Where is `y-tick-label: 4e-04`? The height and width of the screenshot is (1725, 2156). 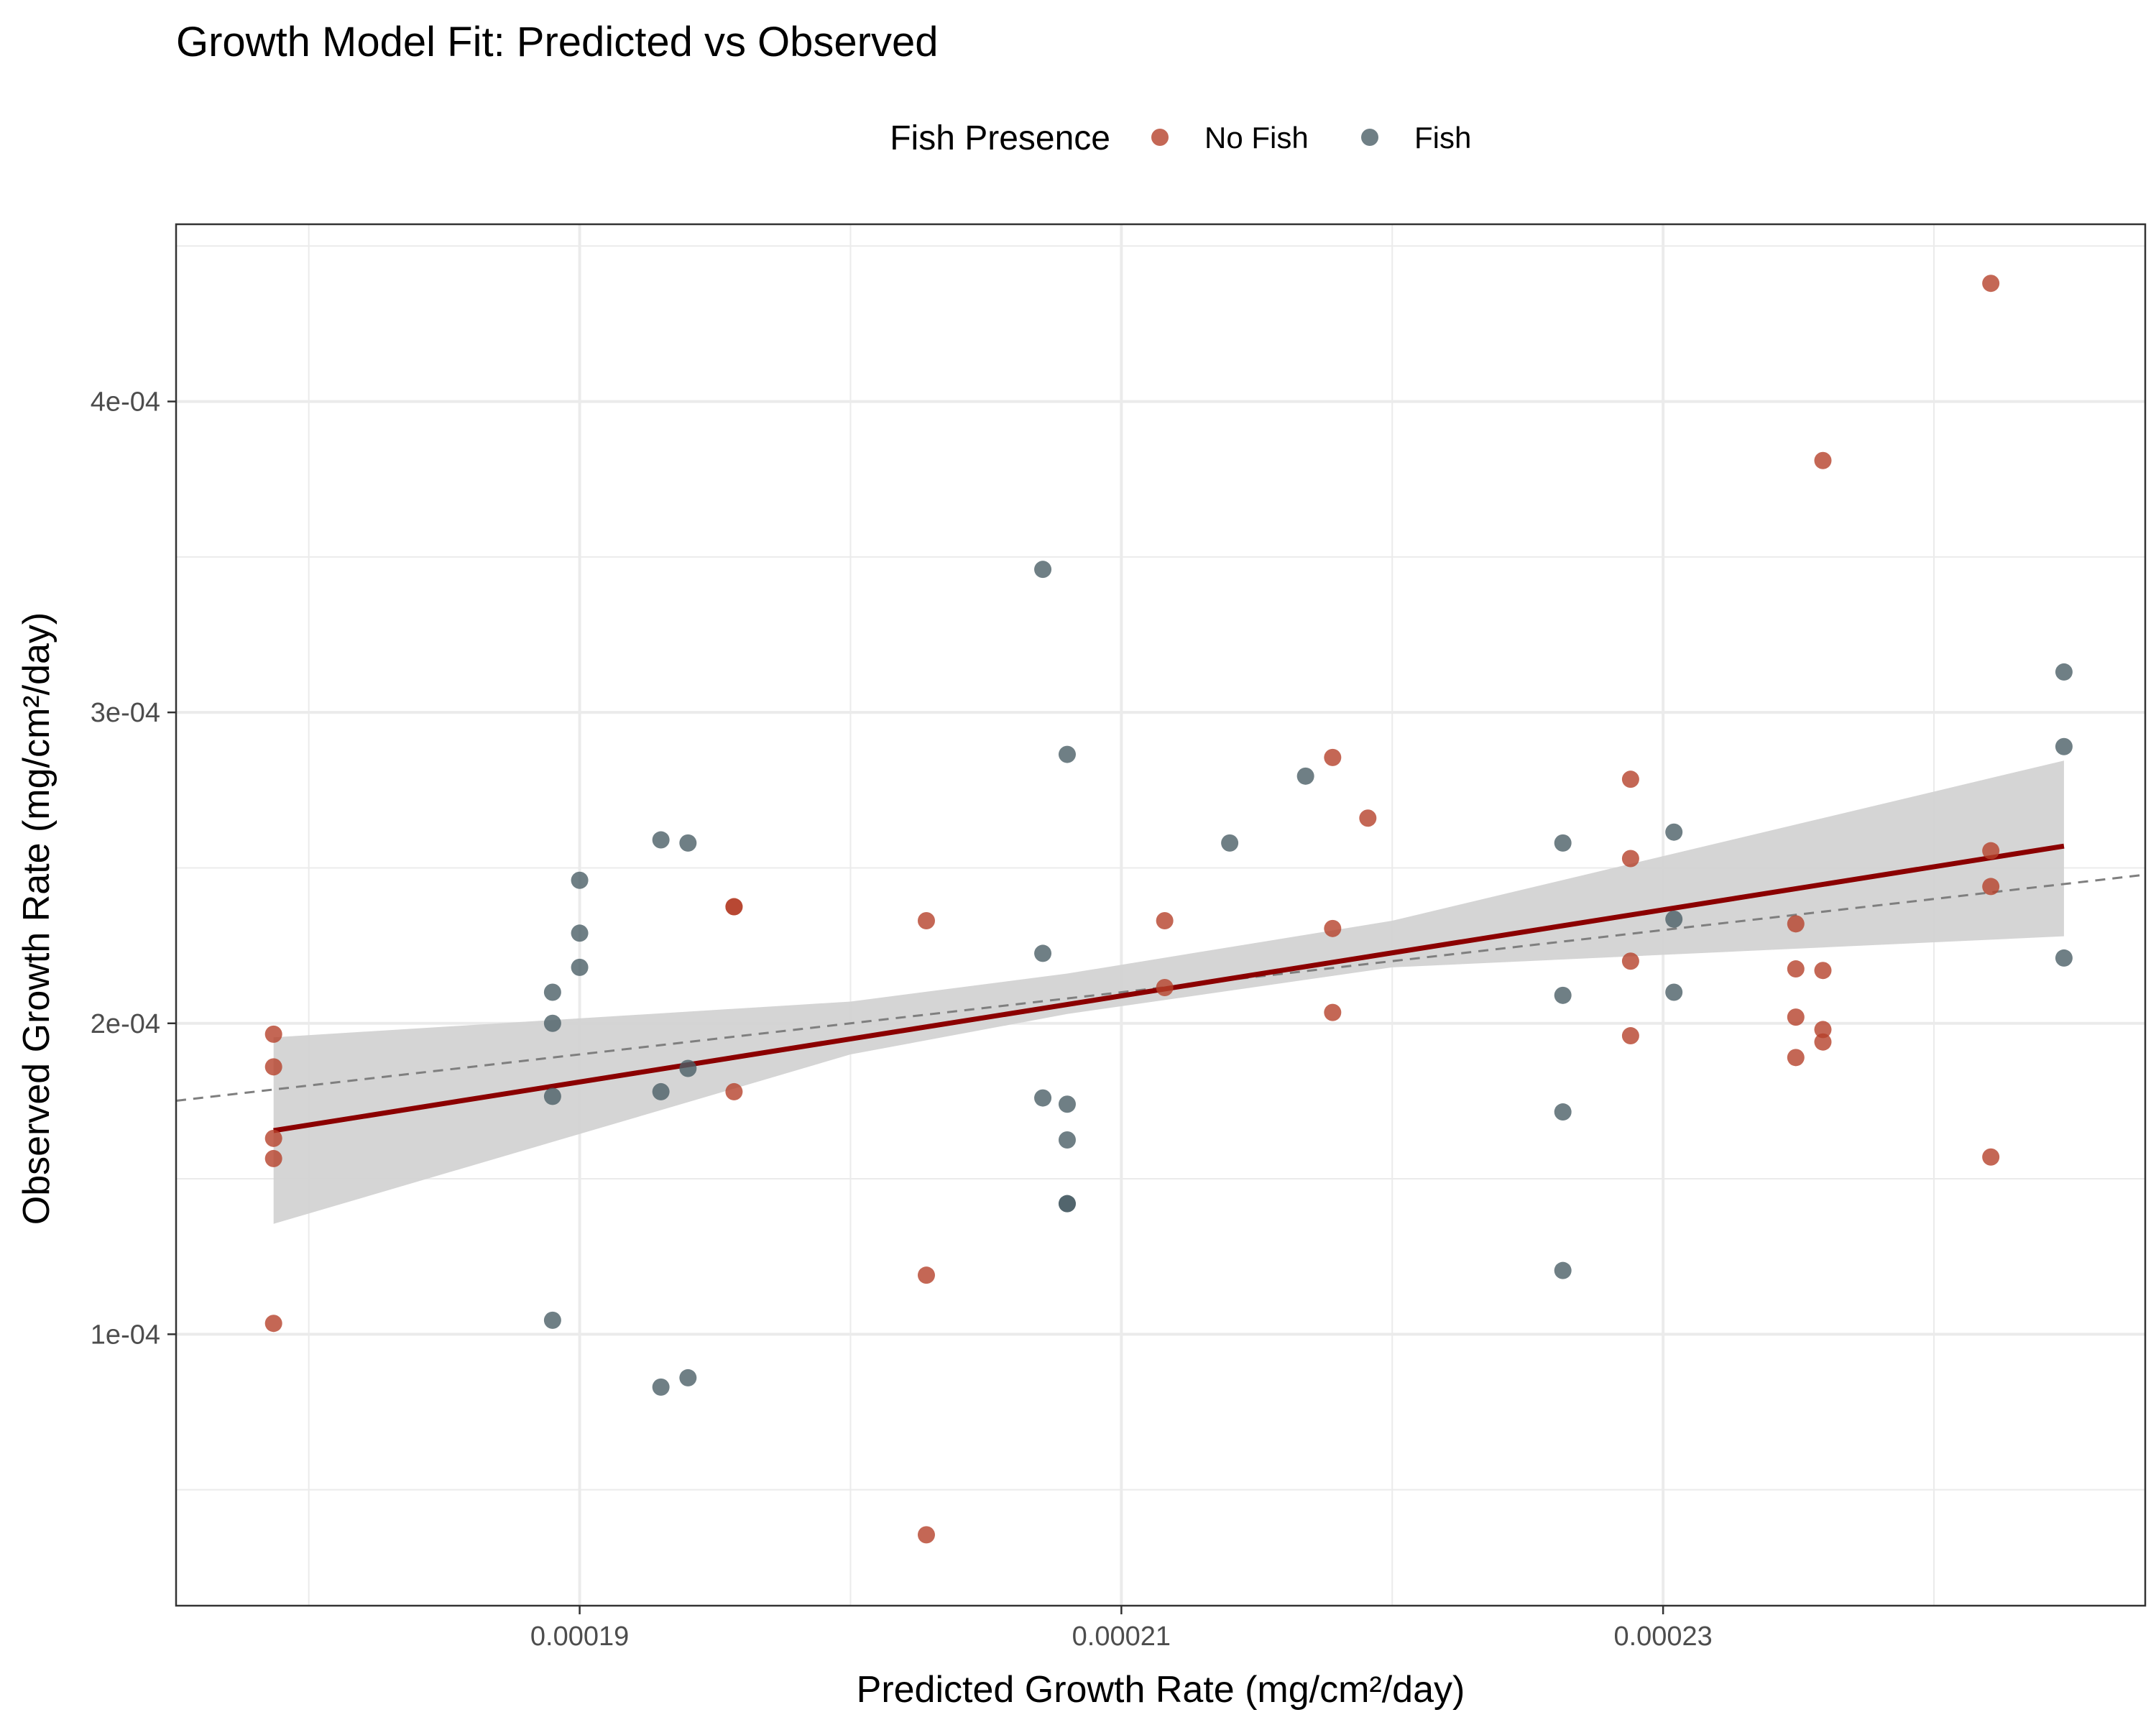 y-tick-label: 4e-04 is located at coordinates (125, 402).